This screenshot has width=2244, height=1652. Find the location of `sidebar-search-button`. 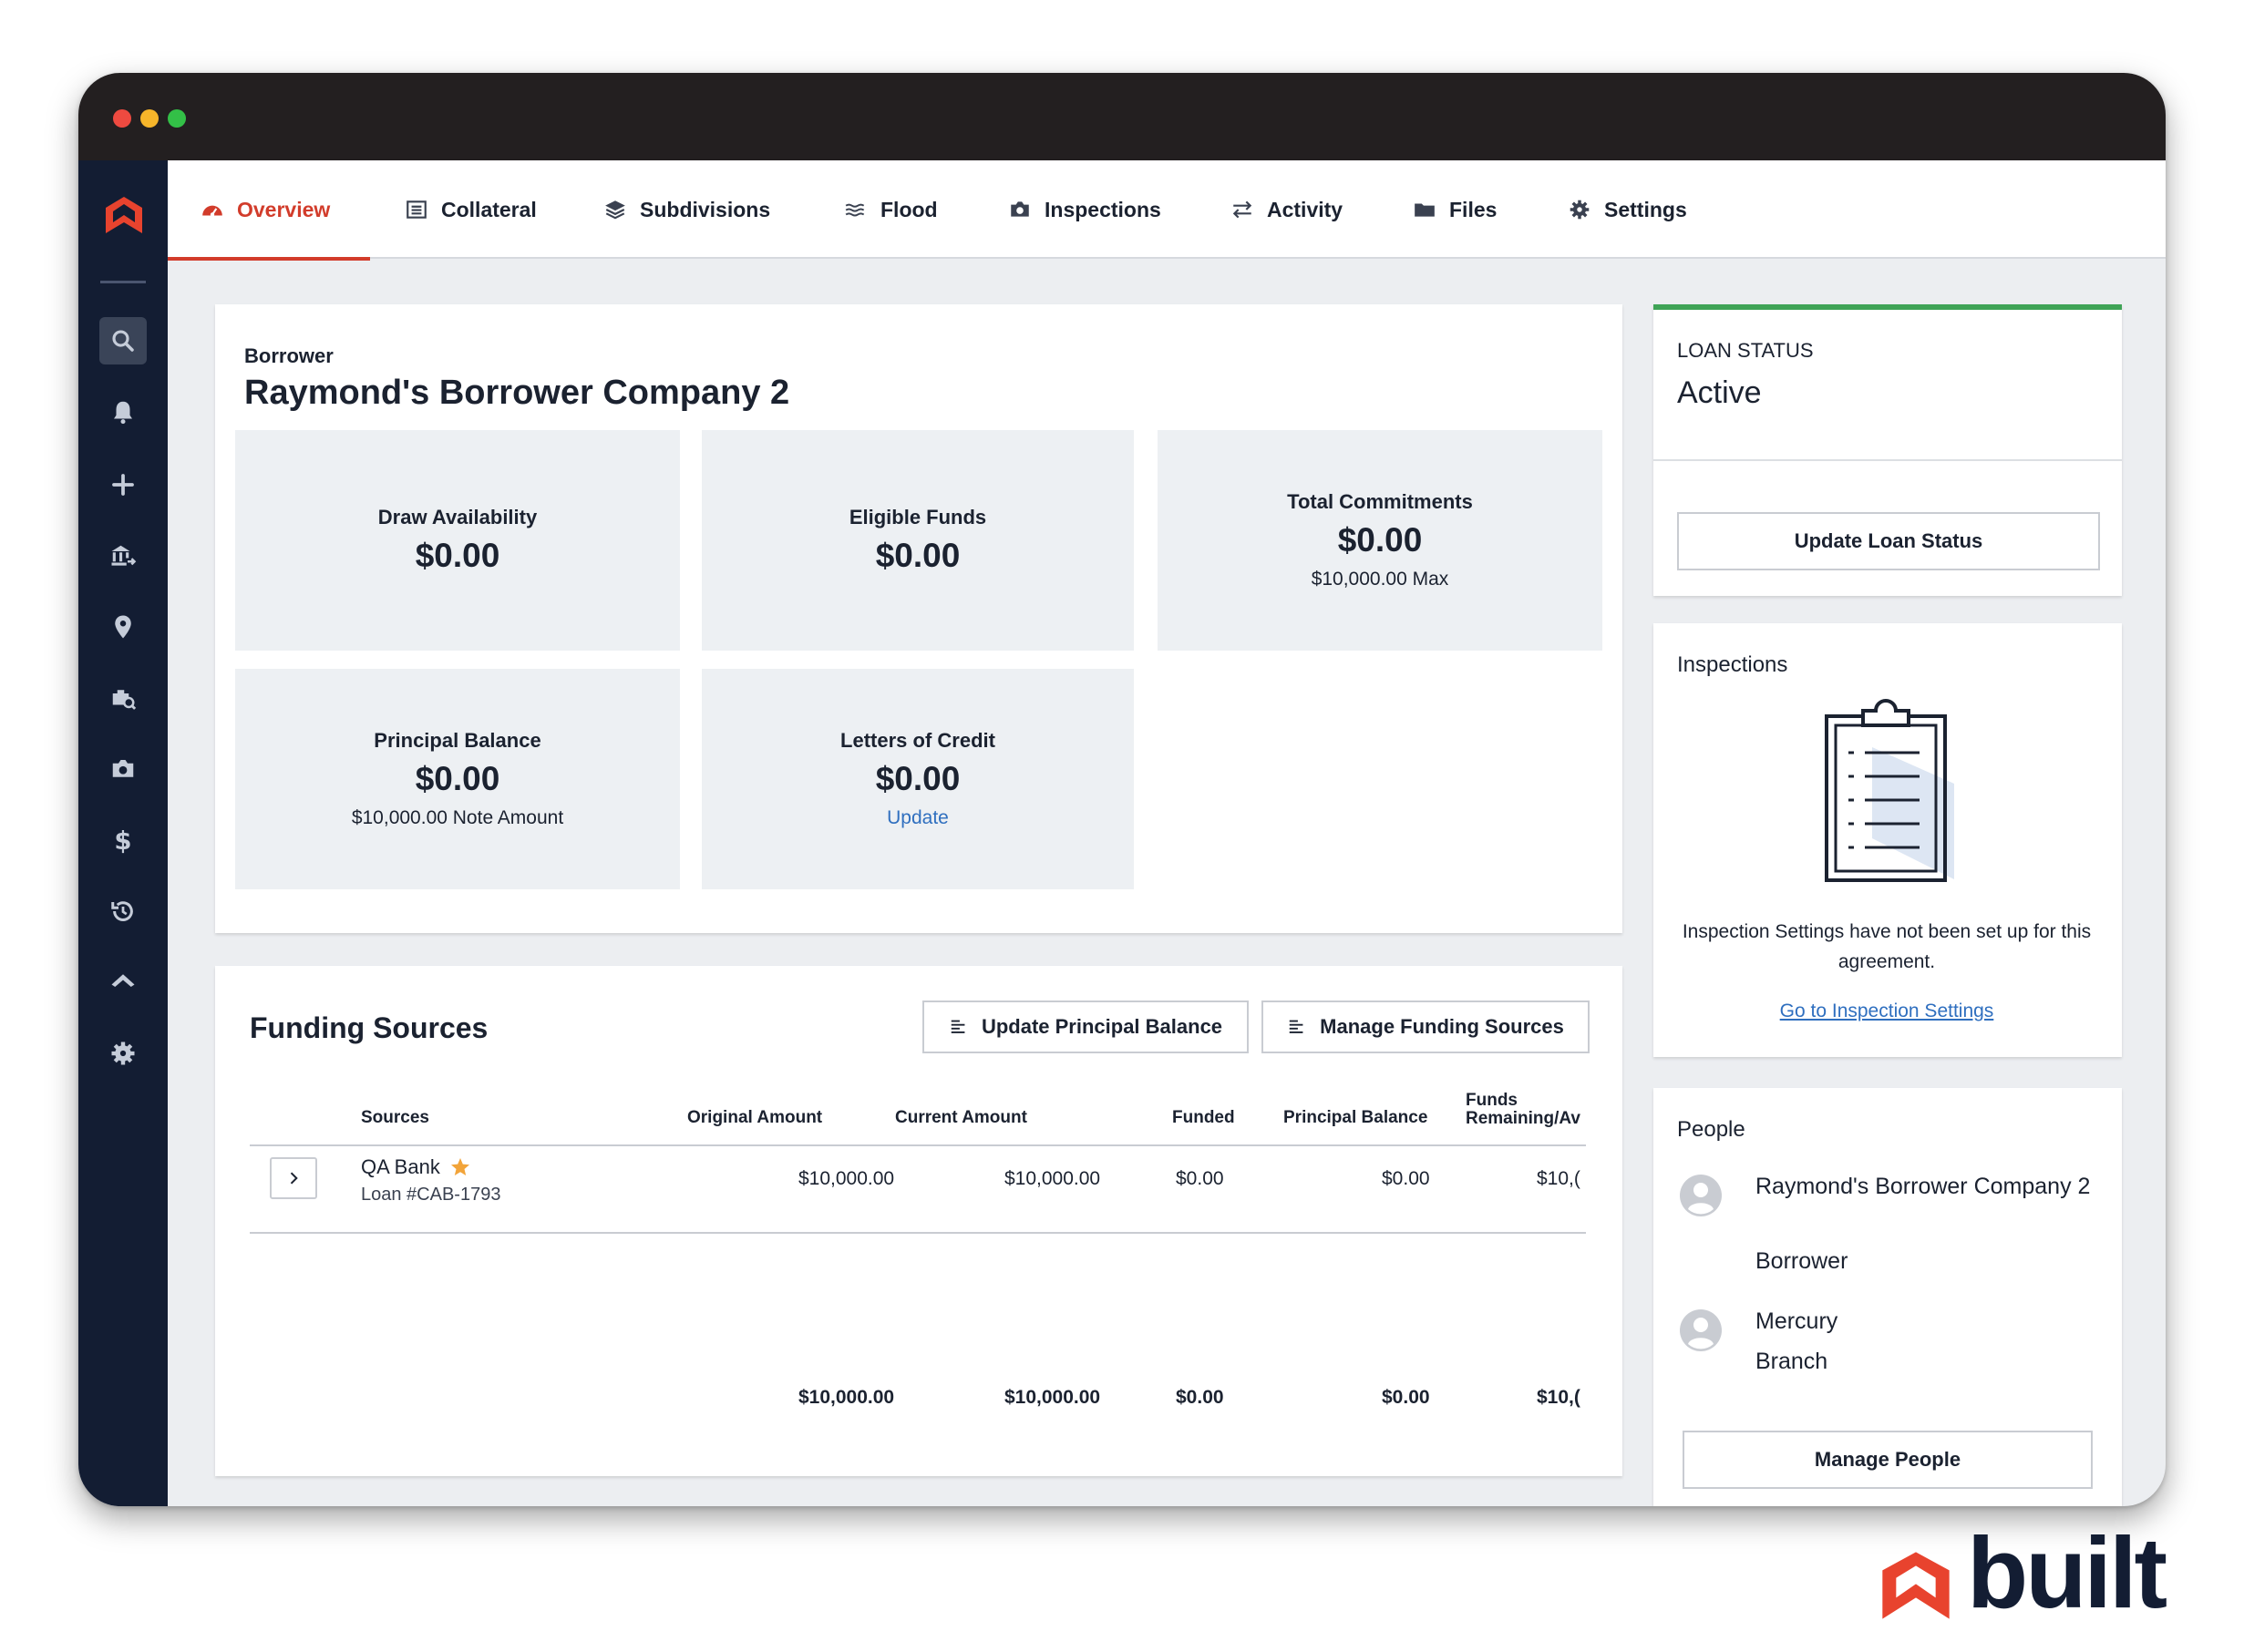

sidebar-search-button is located at coordinates (123, 340).